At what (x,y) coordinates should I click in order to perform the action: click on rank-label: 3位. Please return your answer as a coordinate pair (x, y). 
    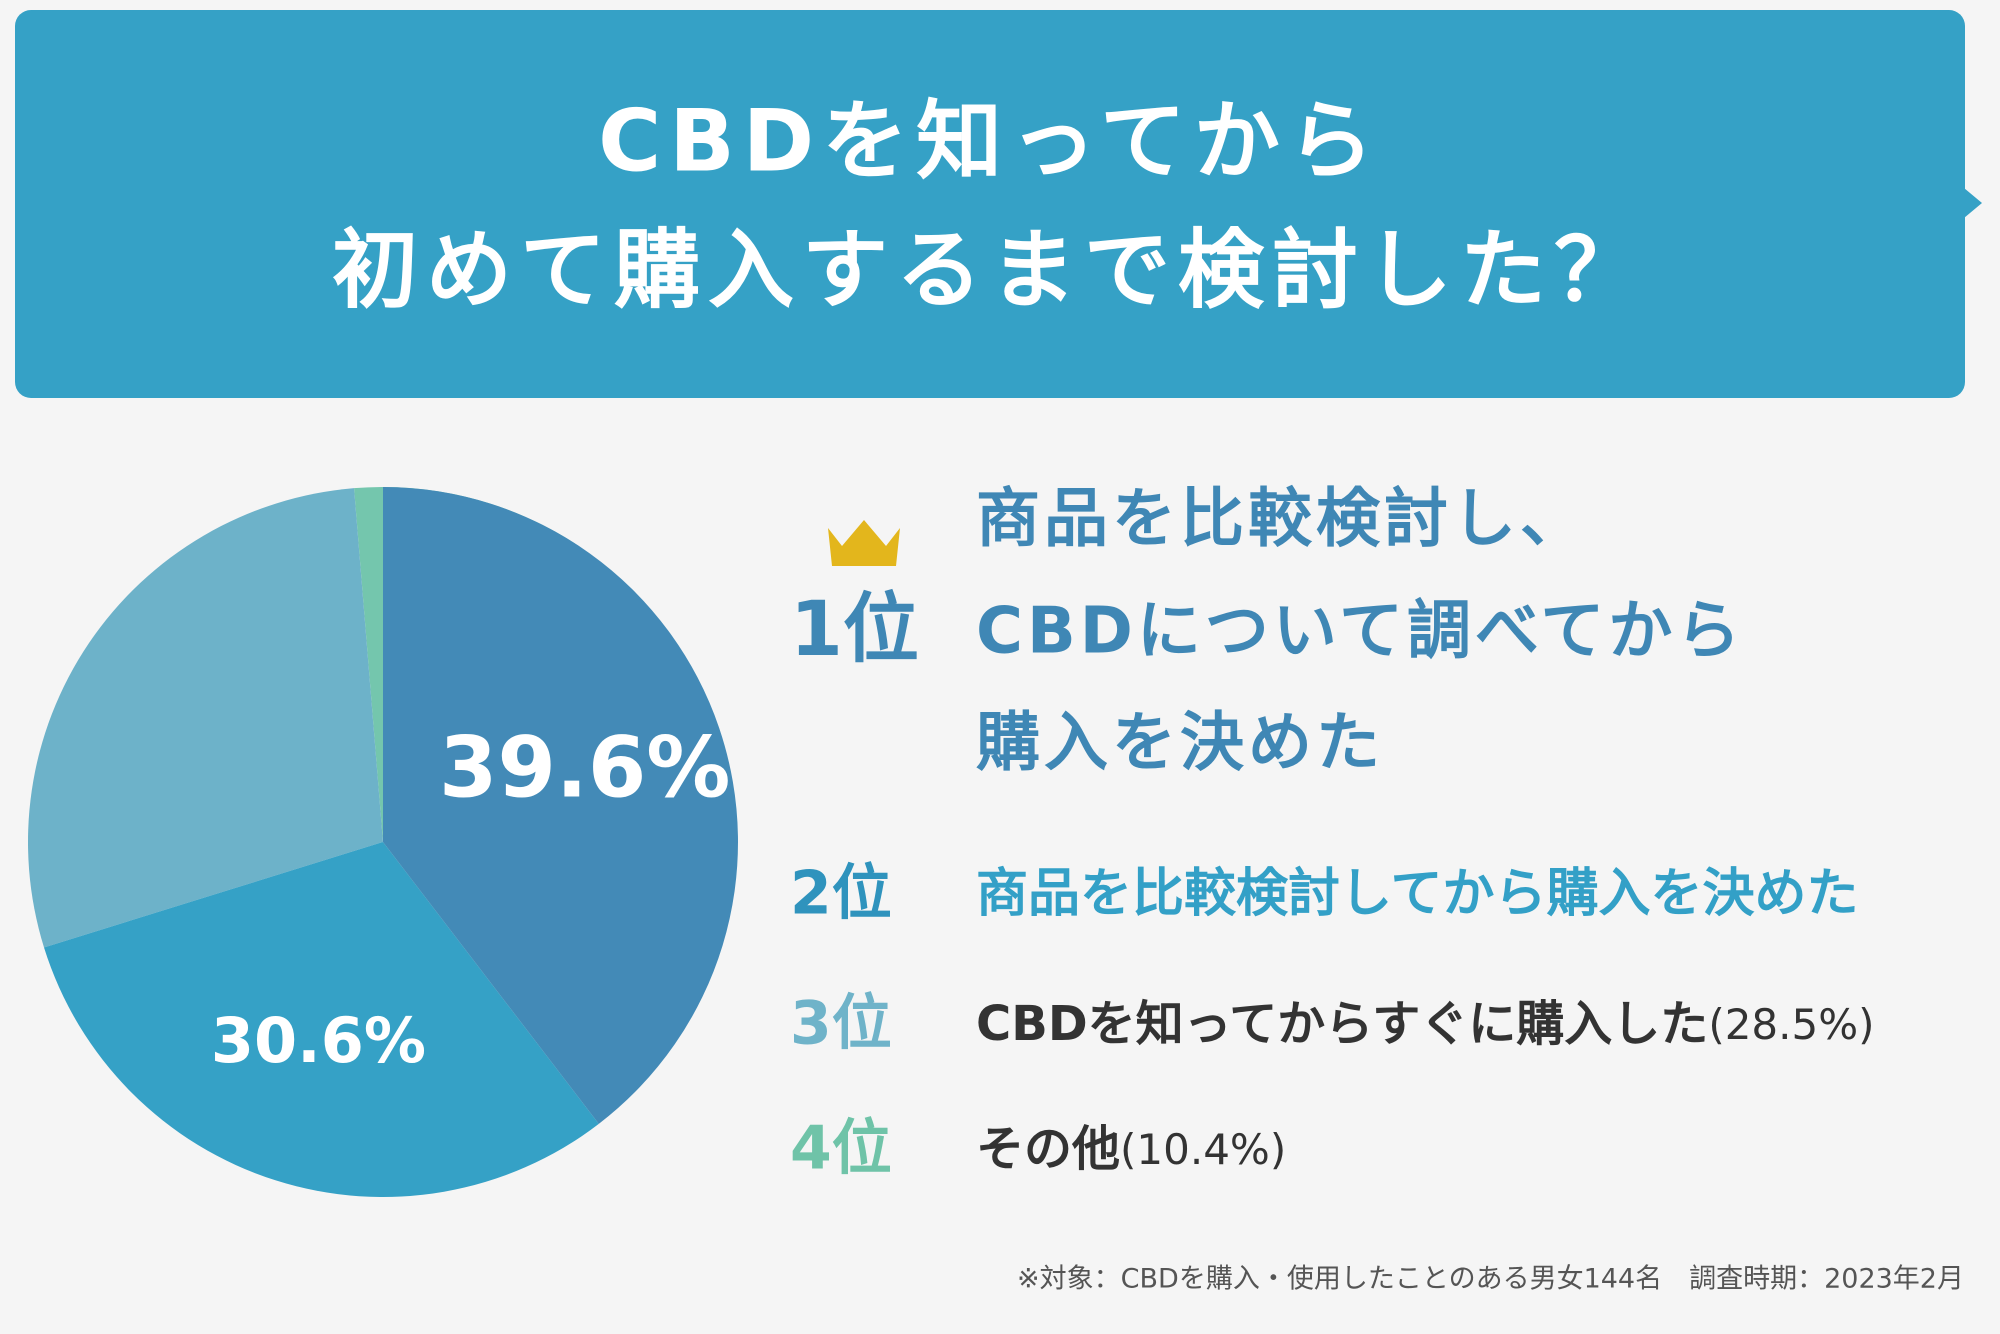
    Looking at the image, I should click on (841, 1024).